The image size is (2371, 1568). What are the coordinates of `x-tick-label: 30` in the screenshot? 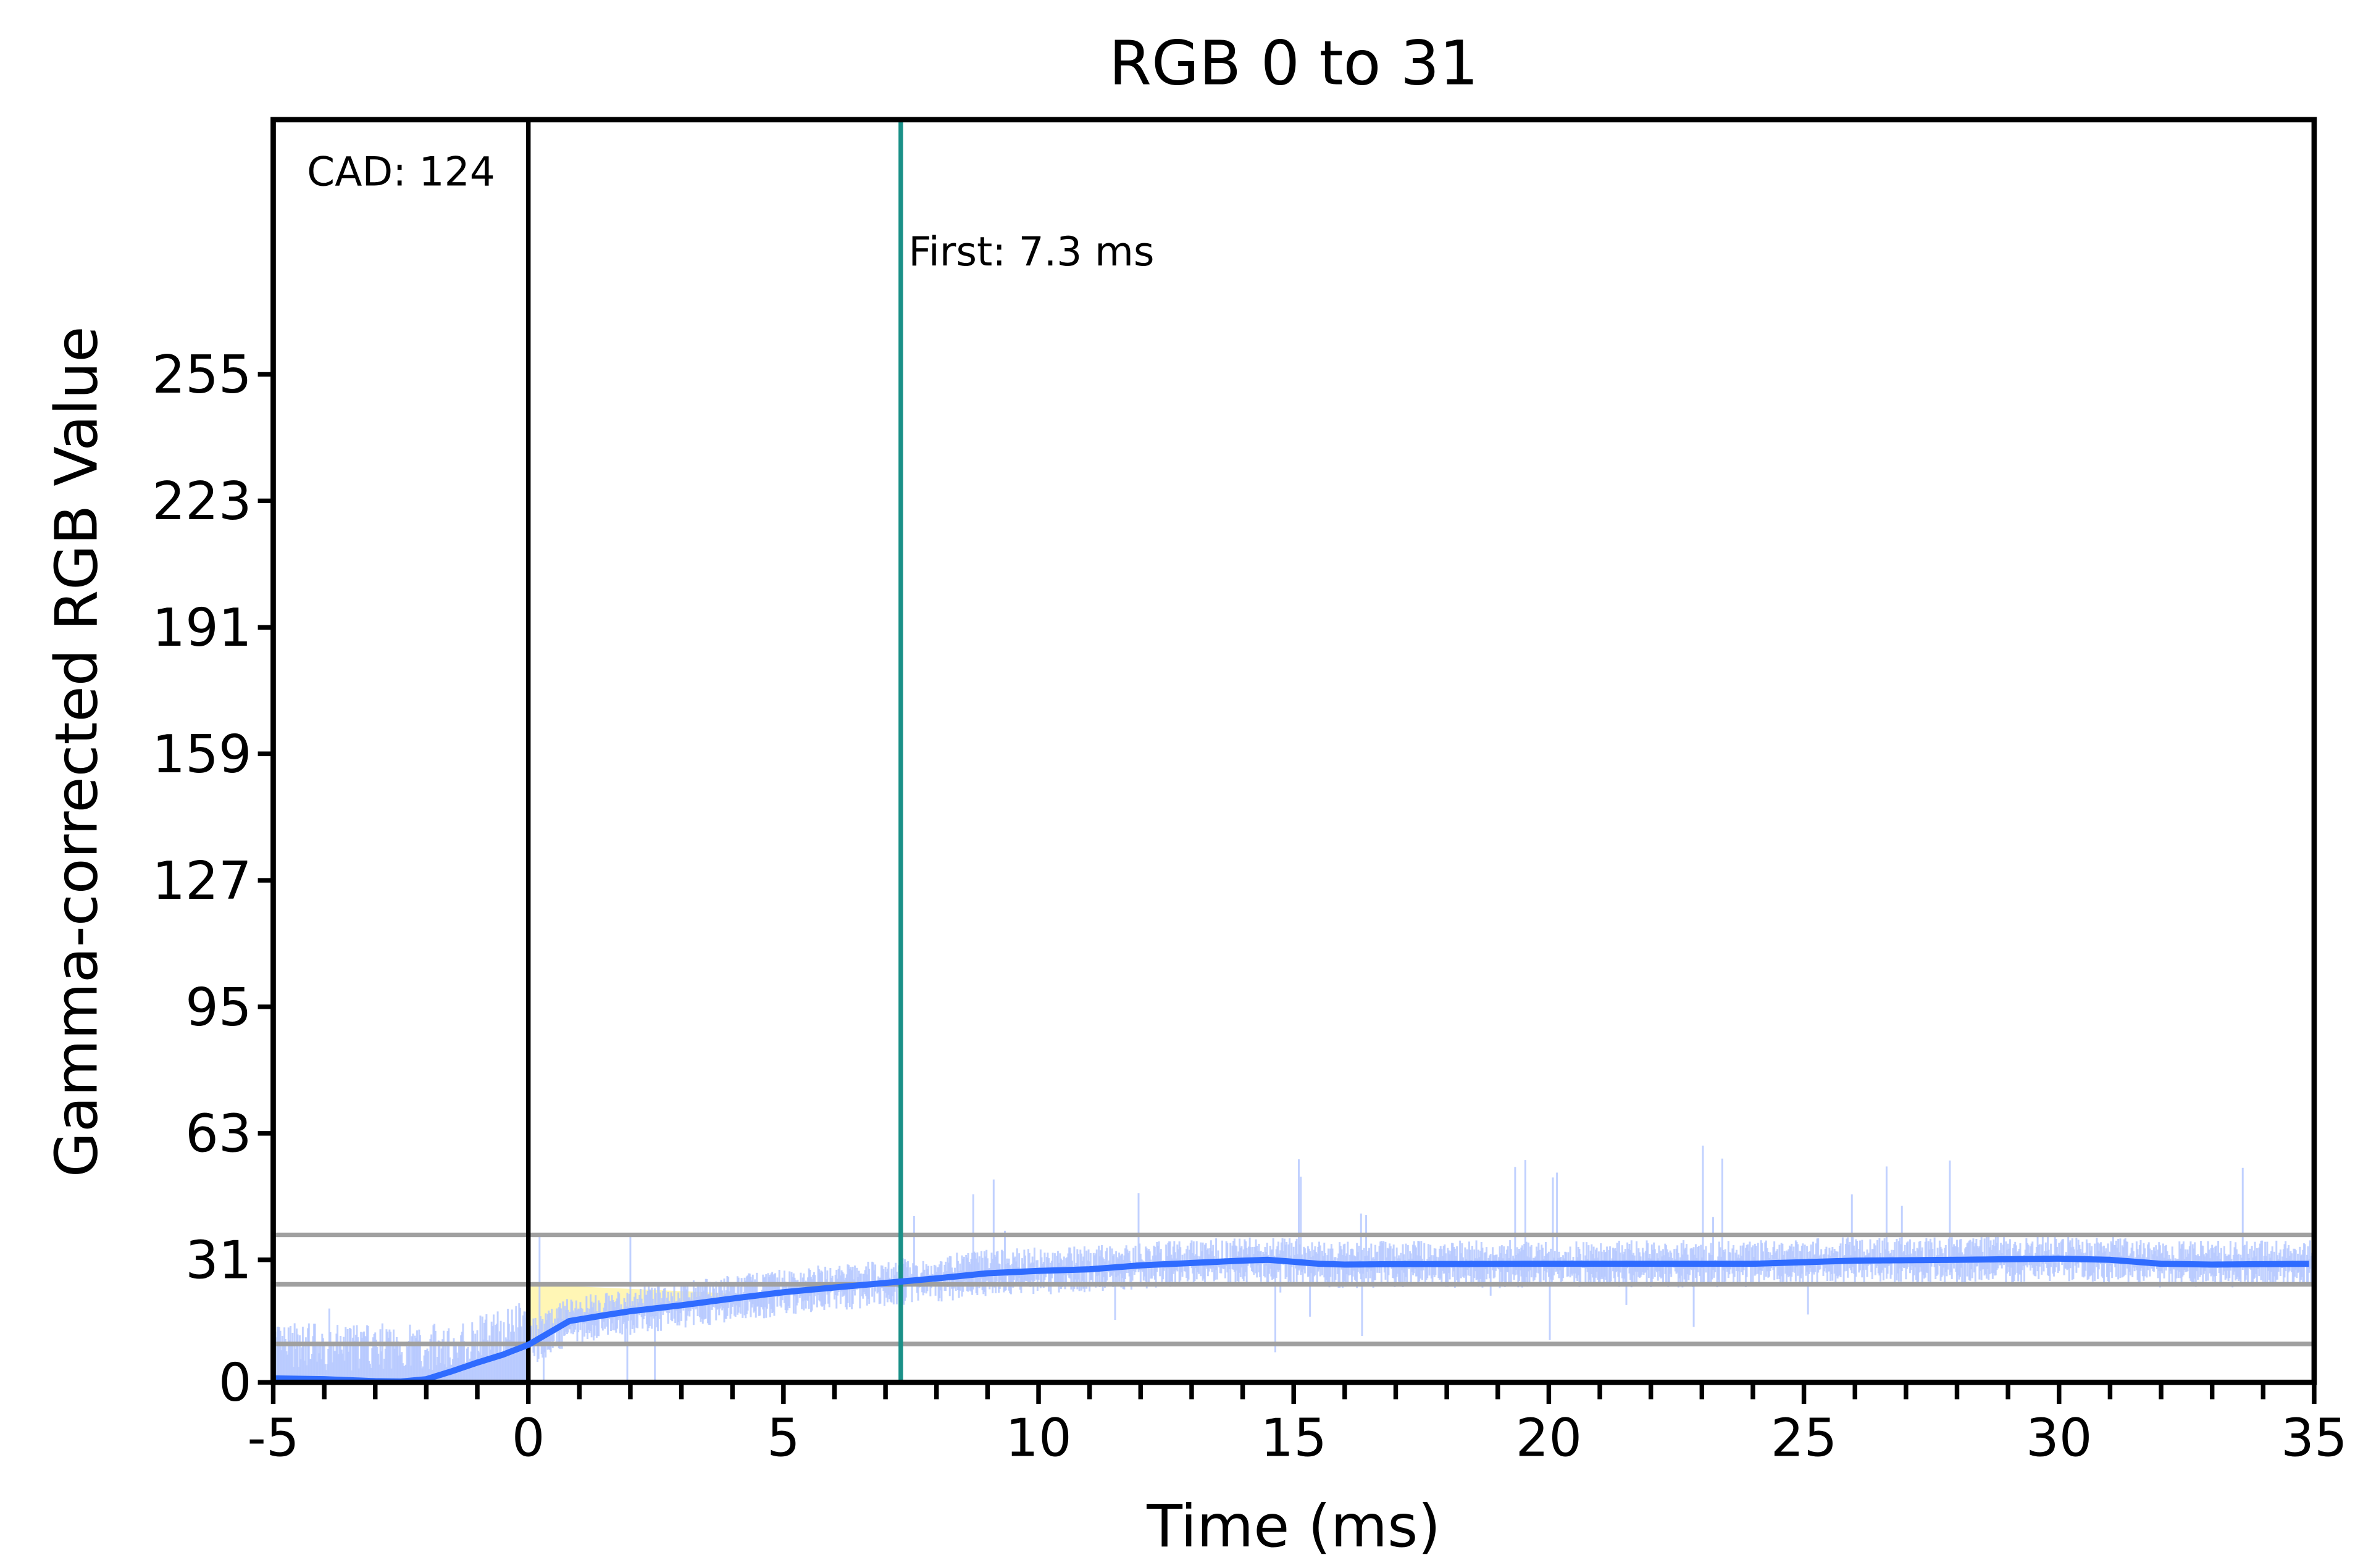 It's located at (2059, 1438).